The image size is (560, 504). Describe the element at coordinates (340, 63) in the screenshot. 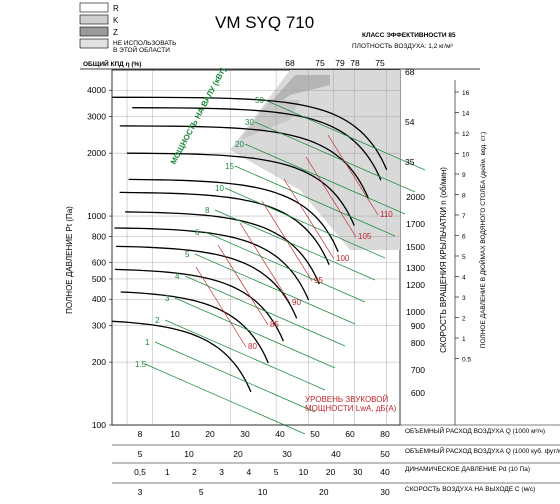

I see `efficiency-tick-label: 79` at that location.